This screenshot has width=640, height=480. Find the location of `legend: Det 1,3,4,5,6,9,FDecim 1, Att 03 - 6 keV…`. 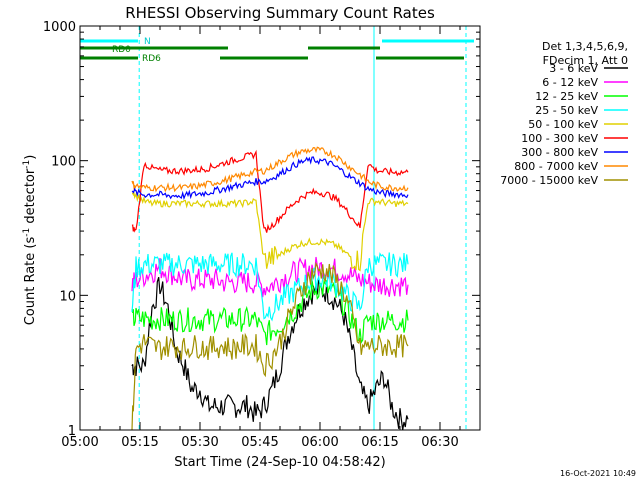

legend: Det 1,3,4,5,6,9,FDecim 1, Att 03 - 6 keV… is located at coordinates (564, 113).